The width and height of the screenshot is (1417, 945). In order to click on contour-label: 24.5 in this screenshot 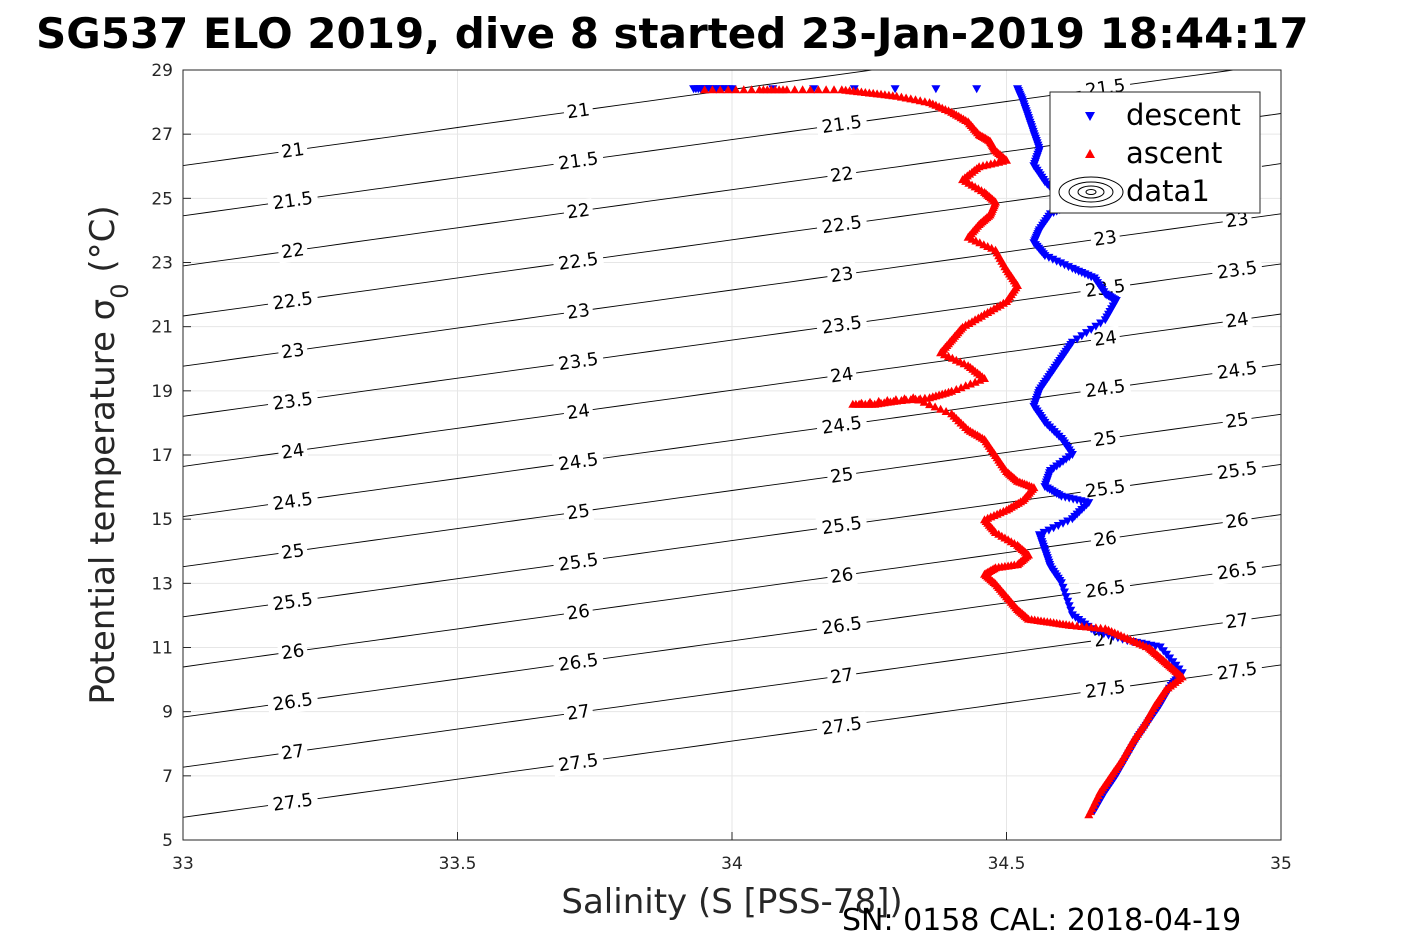, I will do `click(1237, 370)`.